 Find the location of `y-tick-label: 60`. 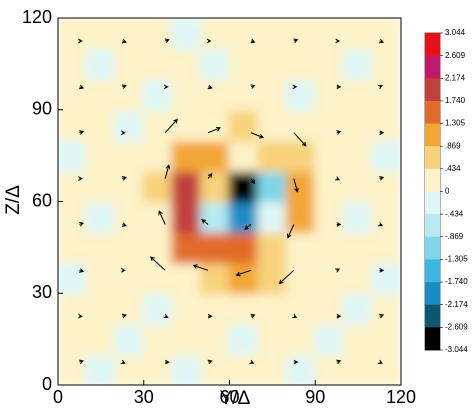

y-tick-label: 60 is located at coordinates (42, 200).